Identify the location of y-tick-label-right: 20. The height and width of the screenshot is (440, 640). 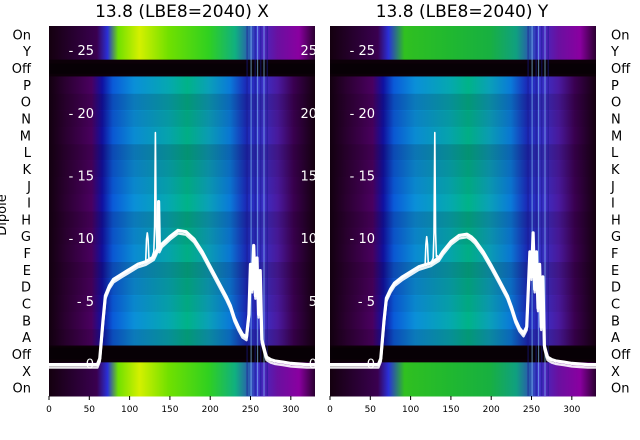
(308, 114).